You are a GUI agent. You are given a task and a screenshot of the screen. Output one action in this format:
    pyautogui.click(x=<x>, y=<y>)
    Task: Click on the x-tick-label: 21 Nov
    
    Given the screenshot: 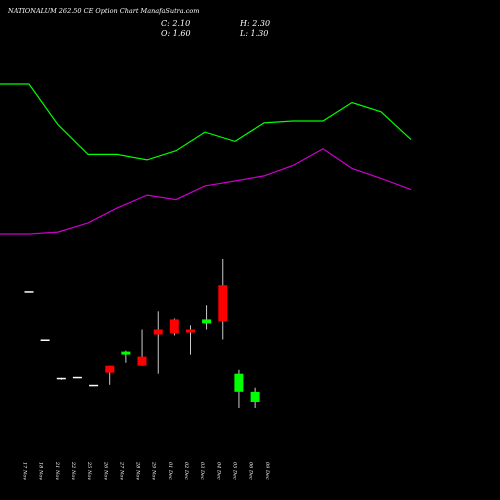 What is the action you would take?
    pyautogui.click(x=57, y=470)
    